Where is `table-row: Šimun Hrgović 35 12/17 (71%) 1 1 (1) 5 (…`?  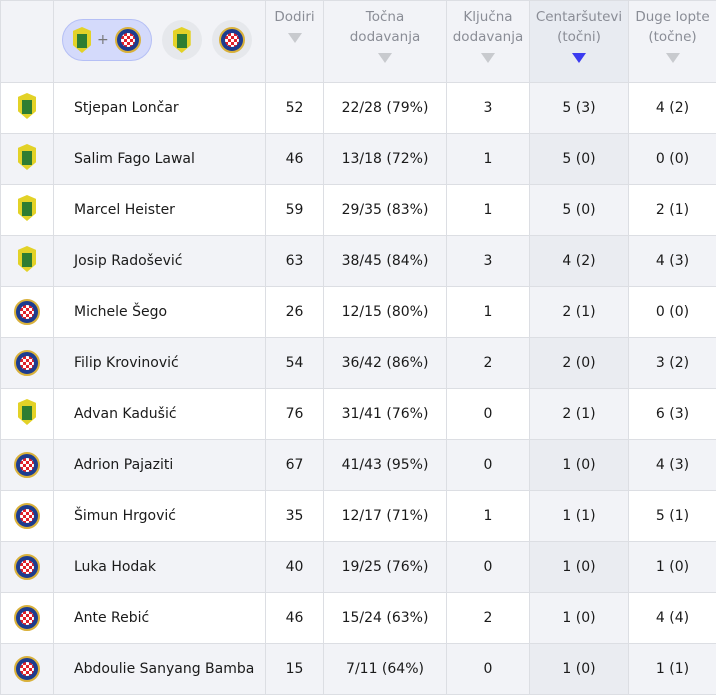
table-row: Šimun Hrgović 35 12/17 (71%) 1 1 (1) 5 (… is located at coordinates (358, 516).